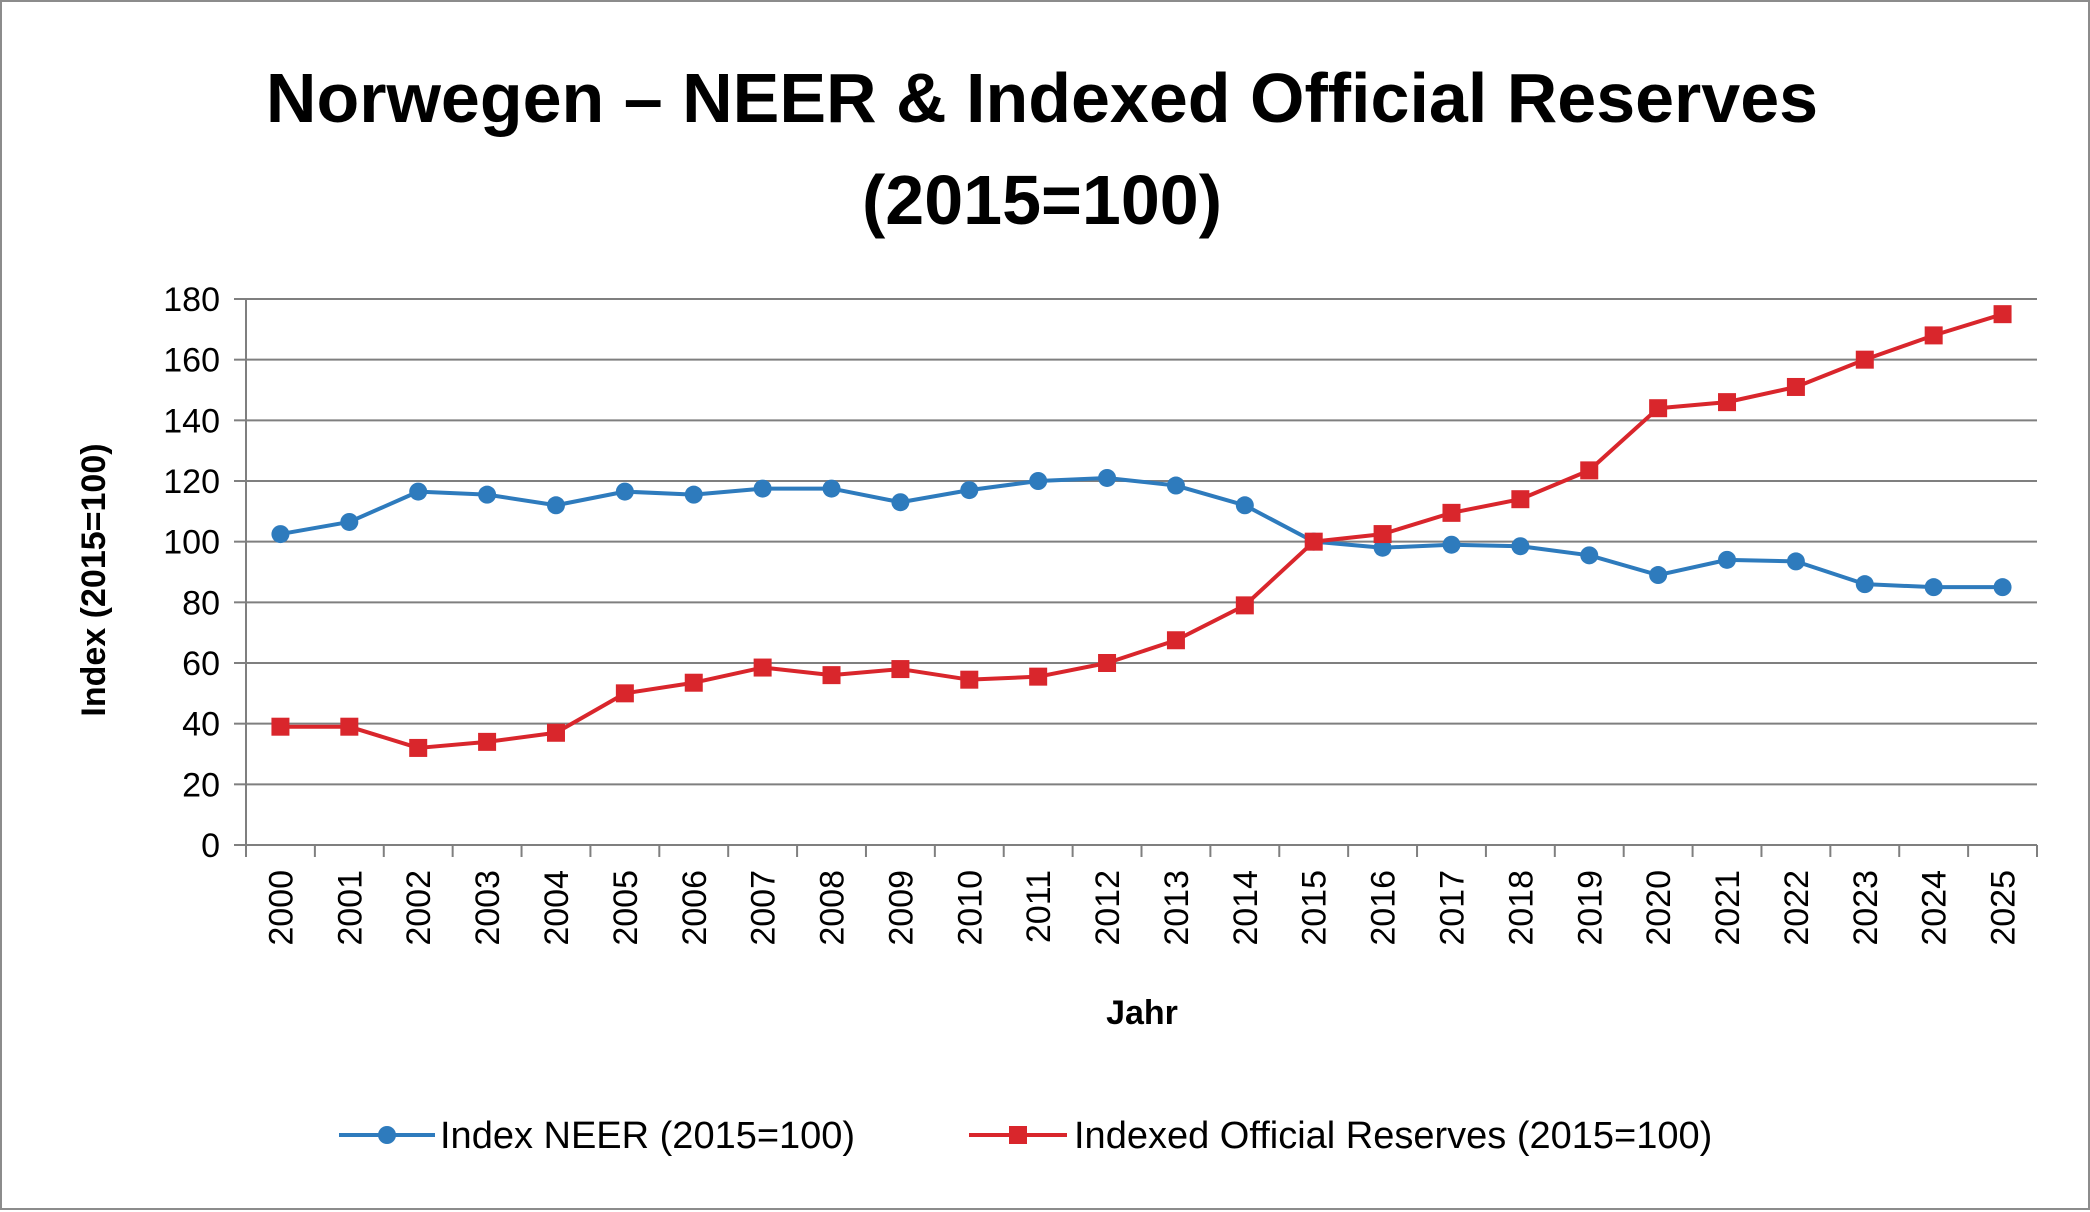  I want to click on x-axis-label: Jahr, so click(1142, 1013).